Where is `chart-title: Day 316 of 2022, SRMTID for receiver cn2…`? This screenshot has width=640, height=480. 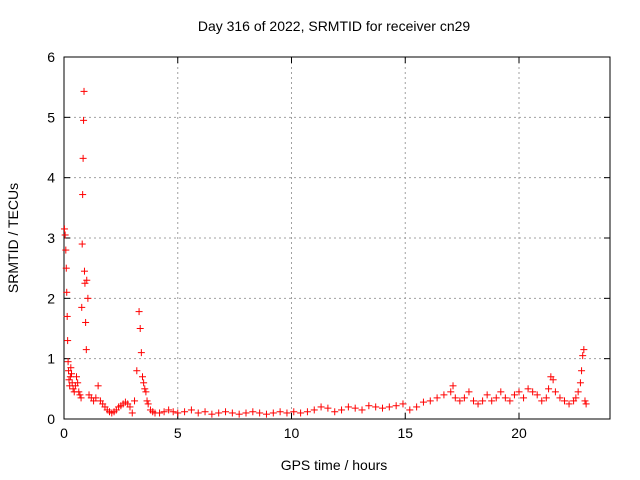
chart-title: Day 316 of 2022, SRMTID for receiver cn2… is located at coordinates (334, 26).